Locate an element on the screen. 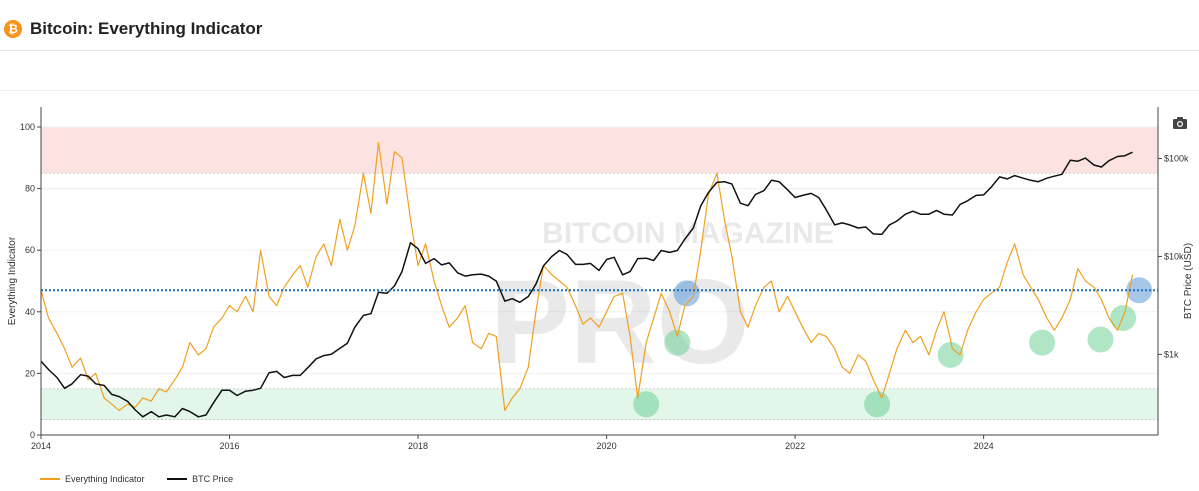  watermark-line1: BITCOIN MAGAZINE is located at coordinates (688, 233).